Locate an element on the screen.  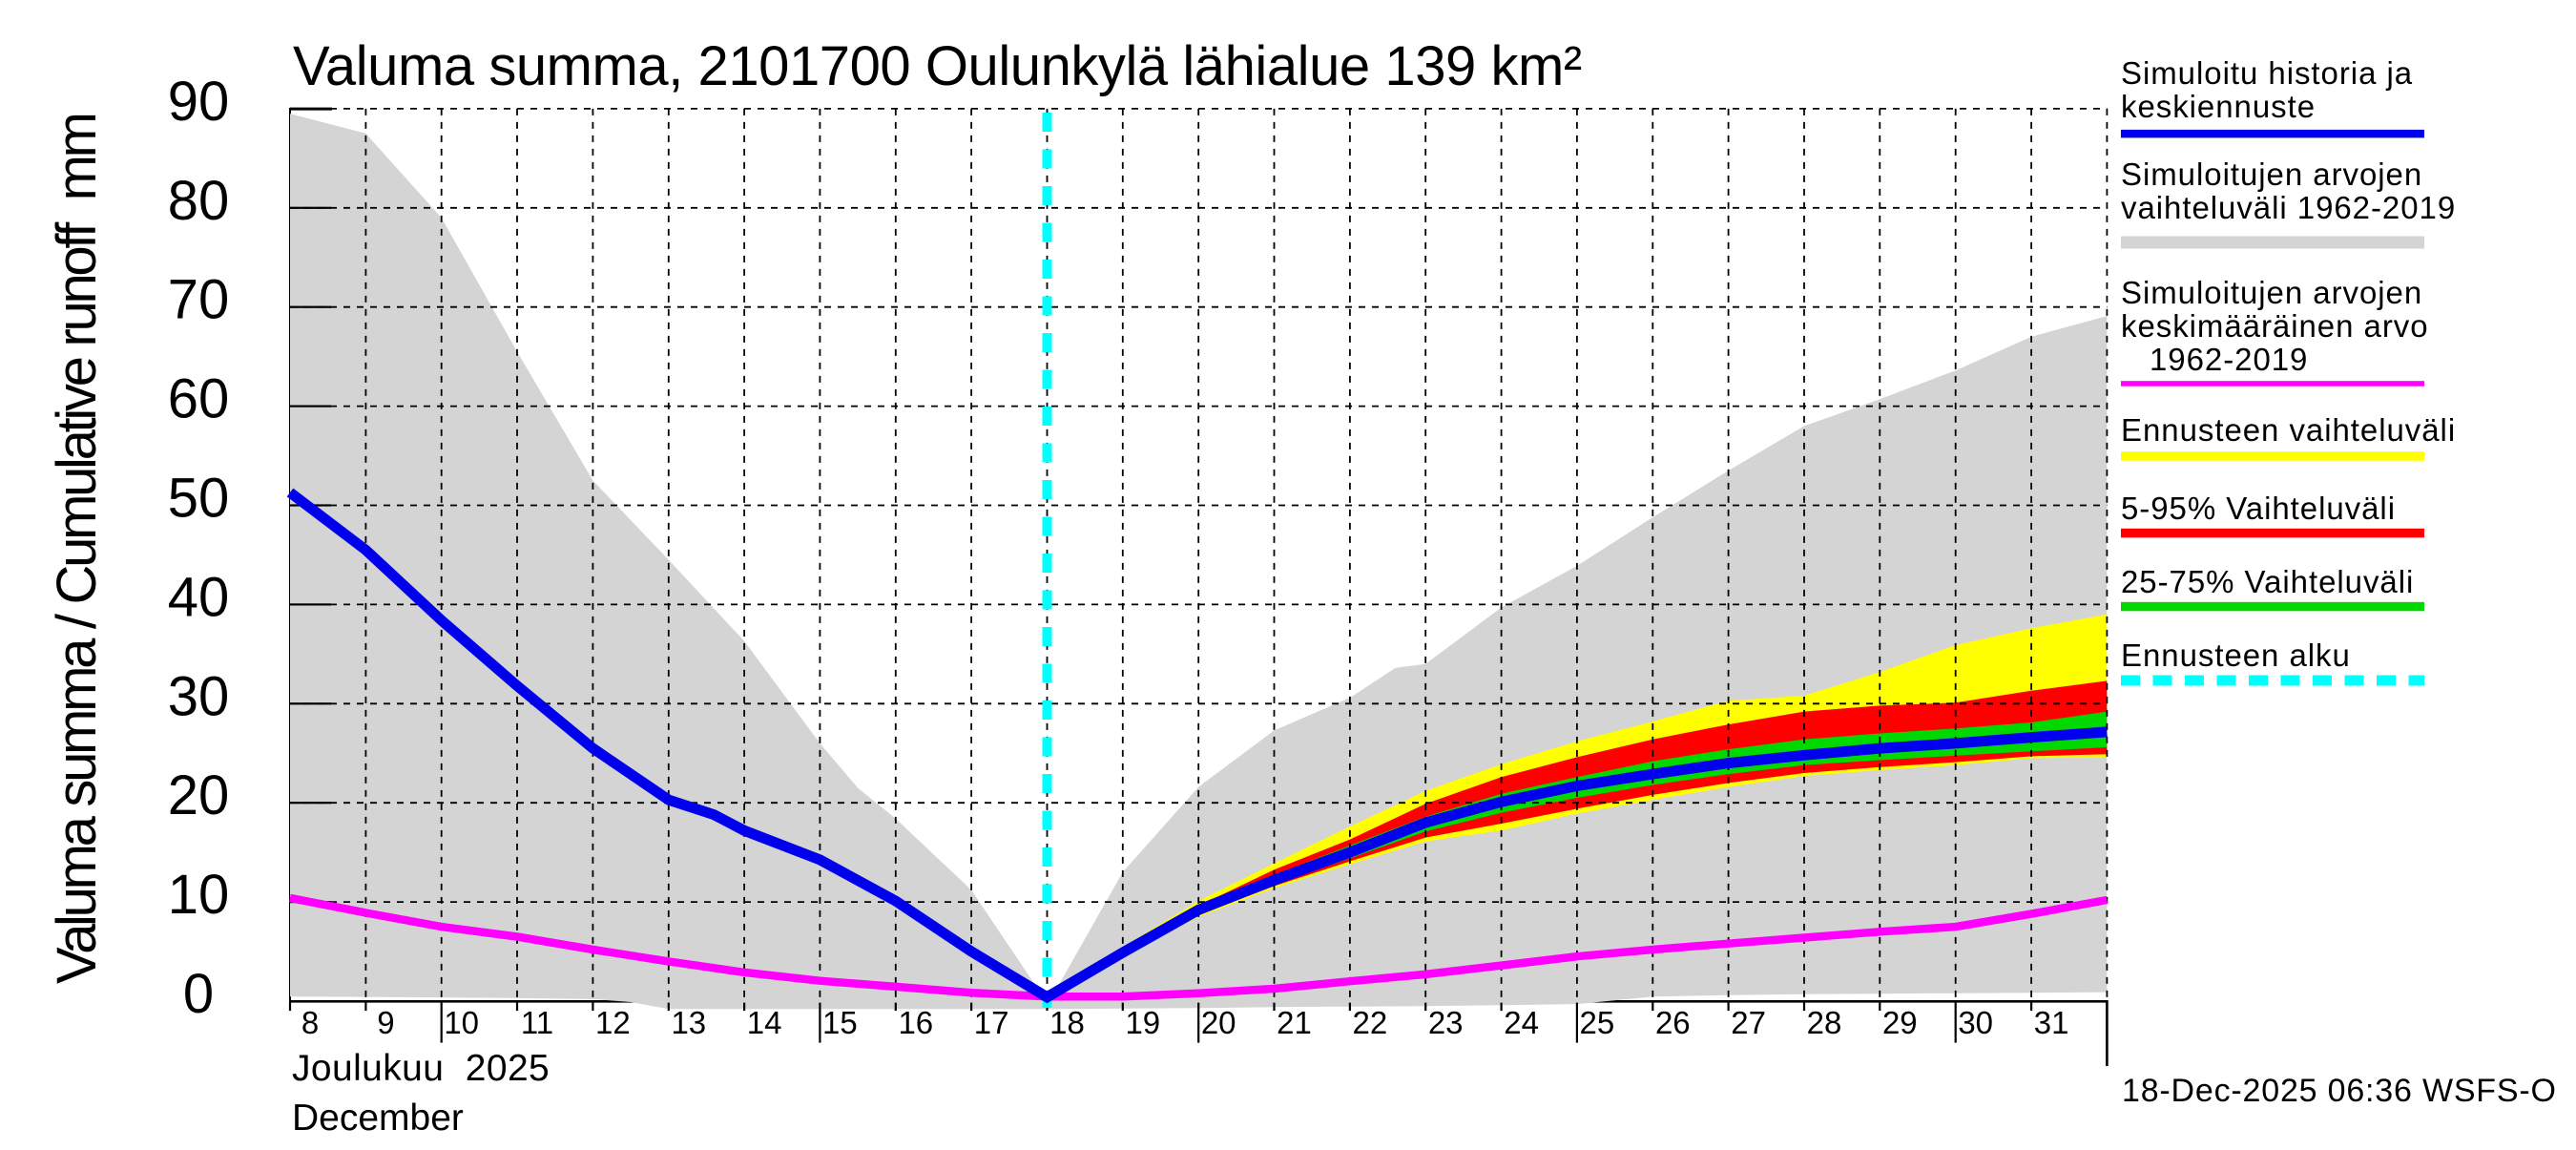
svg-text: 18-Dec-2025 06:36 WSFS-O is located at coordinates (2339, 1091).